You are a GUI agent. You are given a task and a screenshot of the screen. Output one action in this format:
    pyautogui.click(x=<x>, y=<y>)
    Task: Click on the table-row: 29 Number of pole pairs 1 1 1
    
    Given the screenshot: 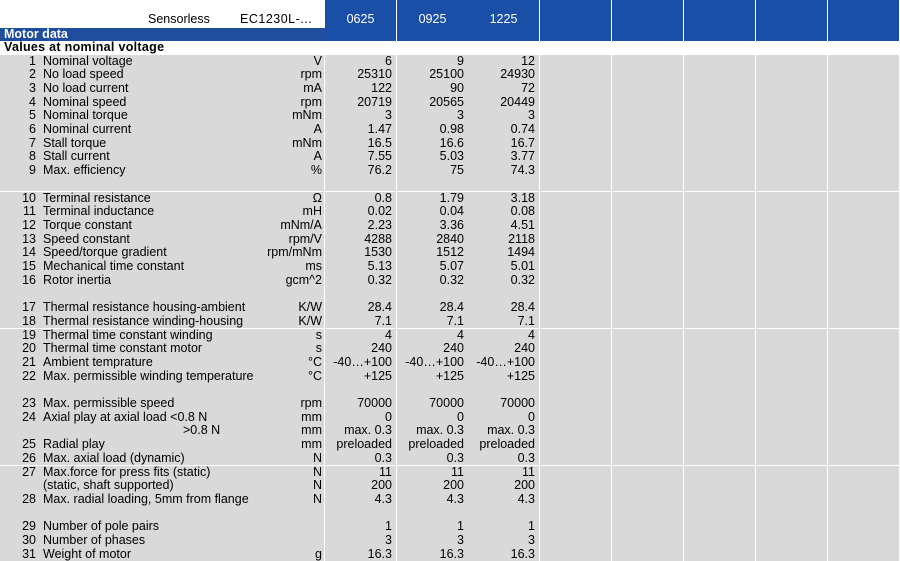 What is the action you would take?
    pyautogui.click(x=450, y=527)
    